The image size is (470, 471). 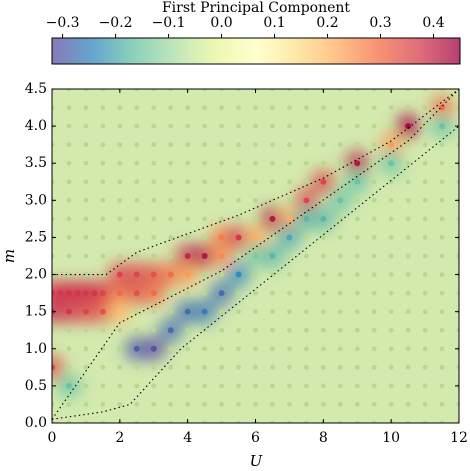 I want to click on x-tick-label: 8, so click(x=323, y=438).